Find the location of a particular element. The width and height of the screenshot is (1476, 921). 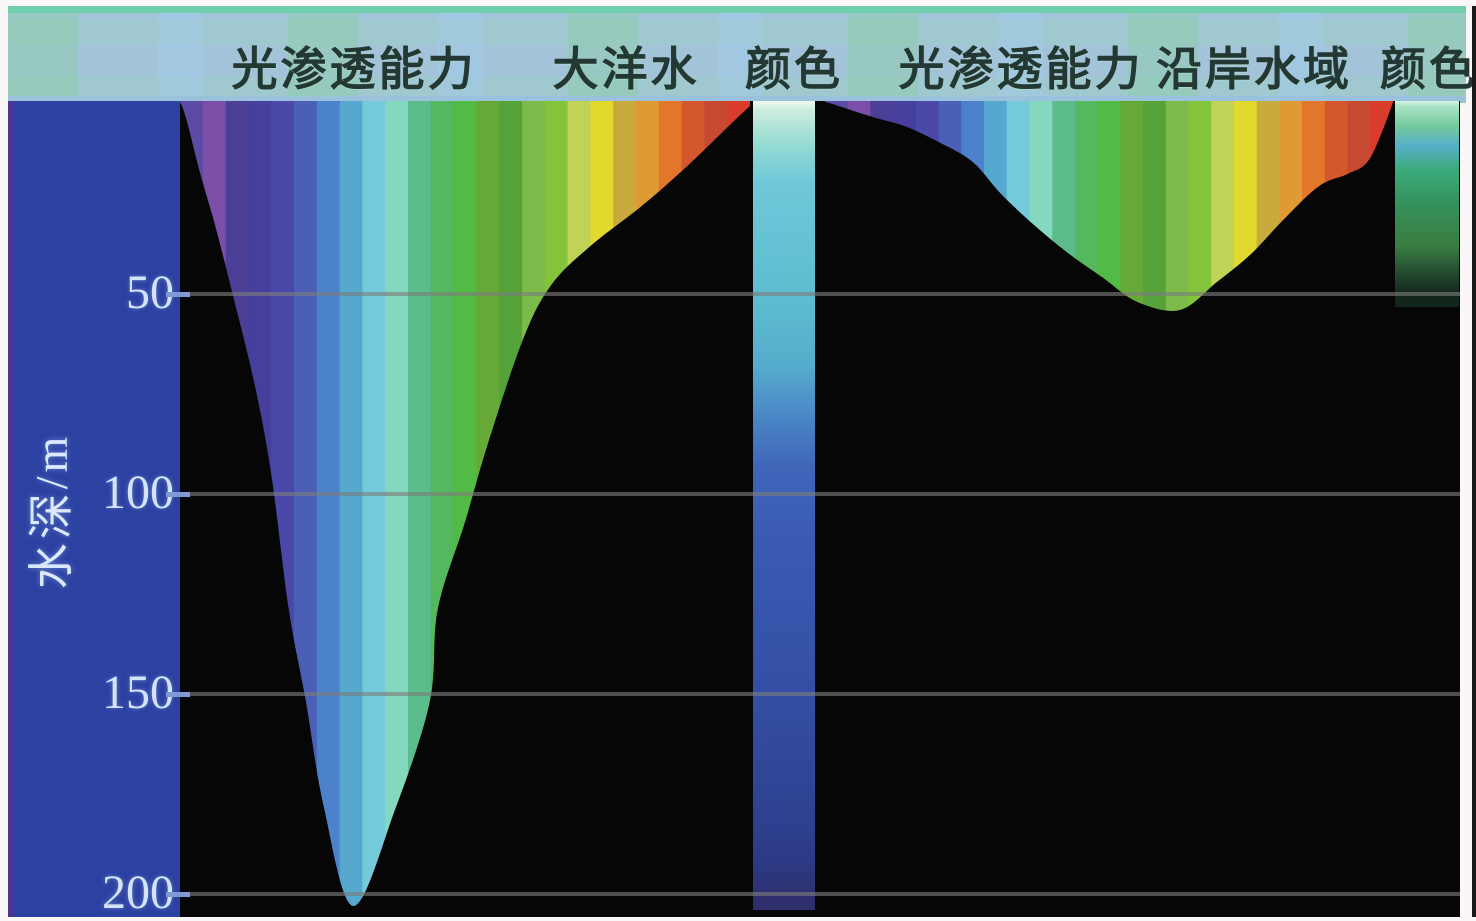

gridline-100m is located at coordinates (820, 494).